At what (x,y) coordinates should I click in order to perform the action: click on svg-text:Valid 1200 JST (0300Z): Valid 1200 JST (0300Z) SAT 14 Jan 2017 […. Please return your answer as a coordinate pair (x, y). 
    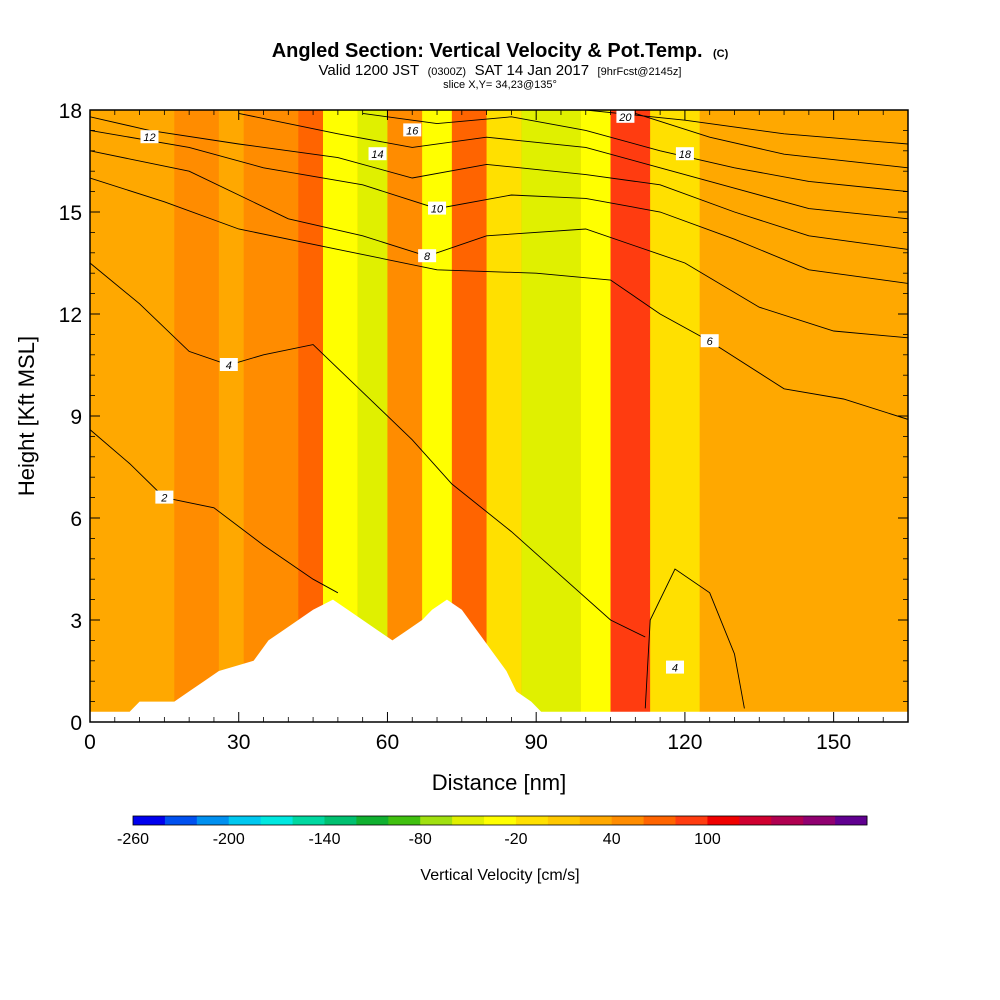
    Looking at the image, I should click on (500, 70).